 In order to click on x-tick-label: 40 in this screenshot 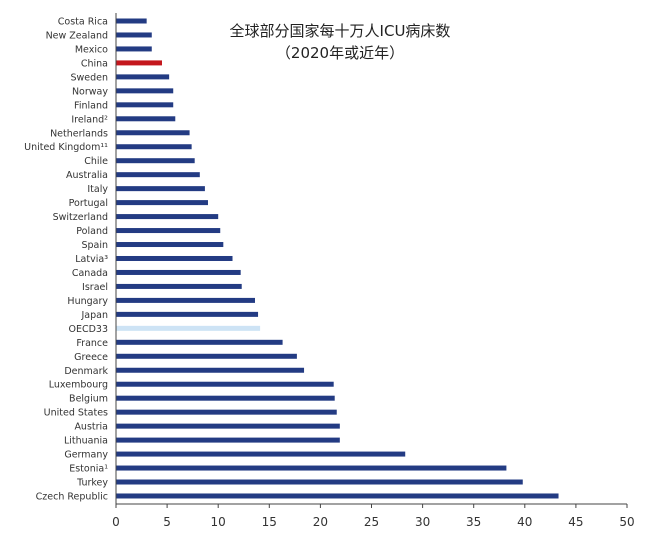, I will do `click(524, 522)`.